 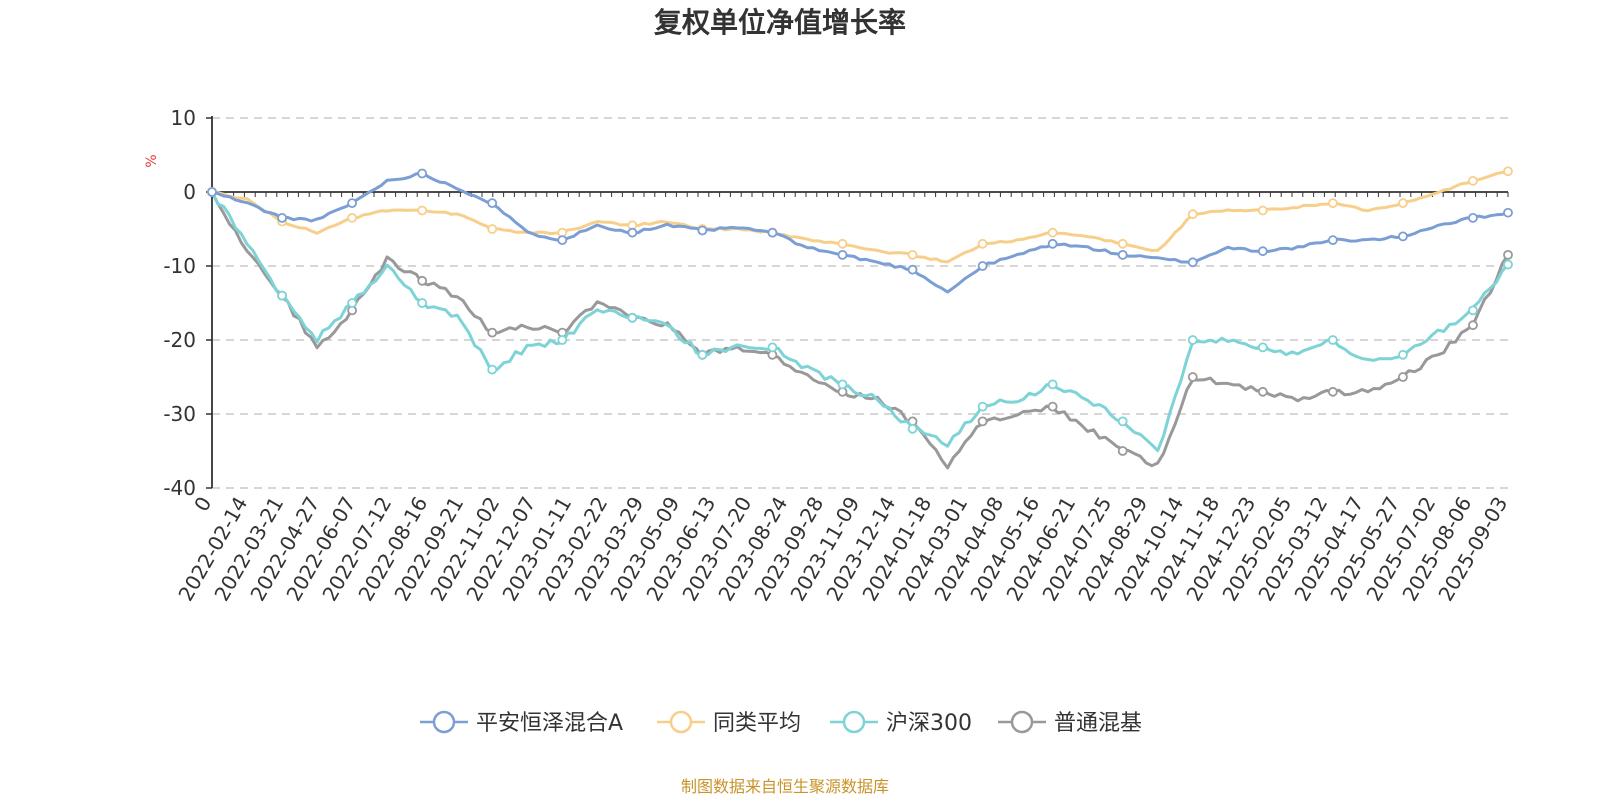 I want to click on chart-title: 复权单位净值增长率, so click(x=780, y=22).